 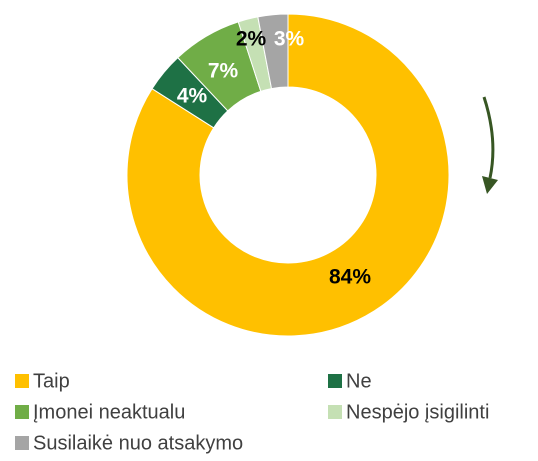 What do you see at coordinates (273, 51) in the screenshot?
I see `donut-slice` at bounding box center [273, 51].